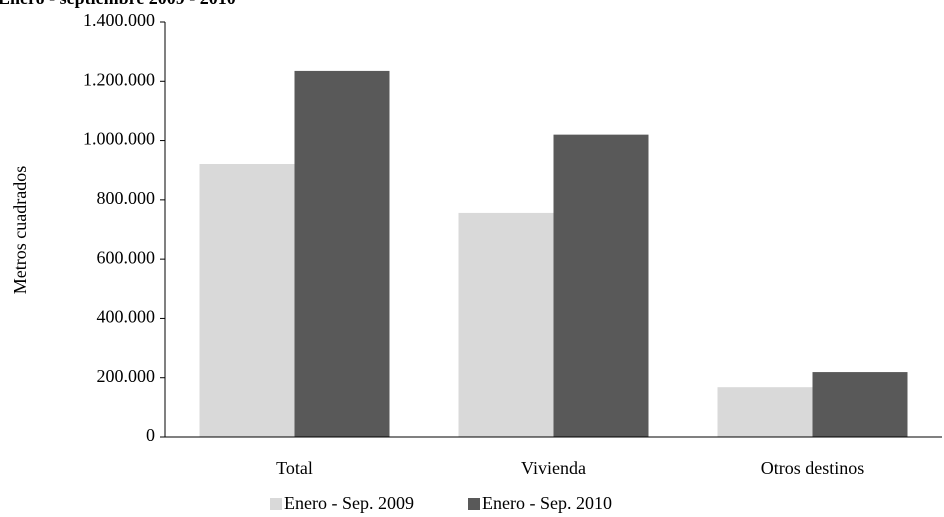 This screenshot has height=517, width=944. What do you see at coordinates (118, 4) in the screenshot?
I see `chart-subtitle: Enero - septiembre 2009 - 2010` at bounding box center [118, 4].